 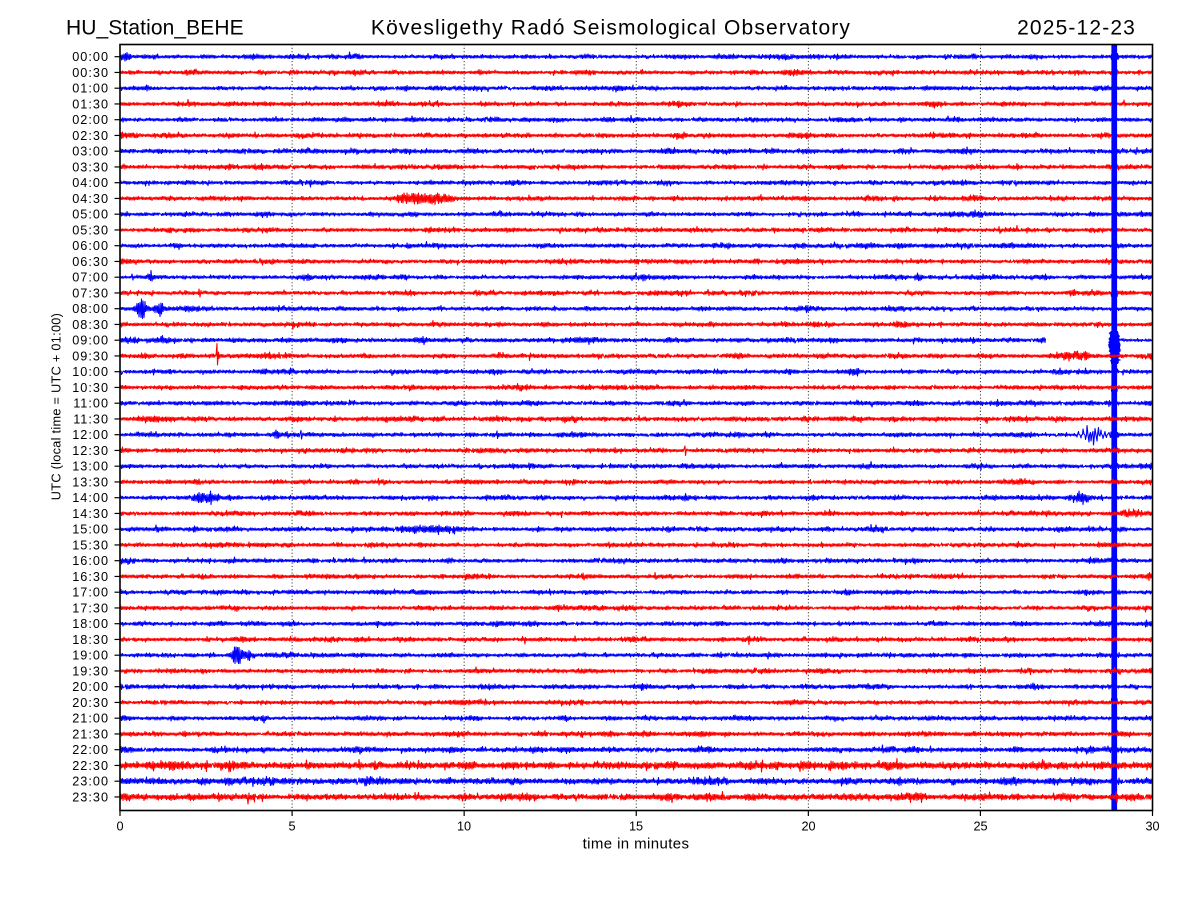 I want to click on svg-text: 19:00, so click(x=90, y=656).